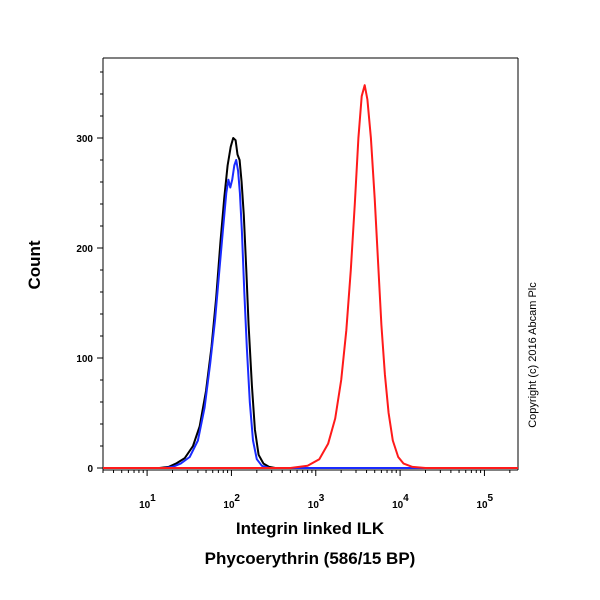 The width and height of the screenshot is (600, 600). I want to click on y-tick-label: 200, so click(84, 249).